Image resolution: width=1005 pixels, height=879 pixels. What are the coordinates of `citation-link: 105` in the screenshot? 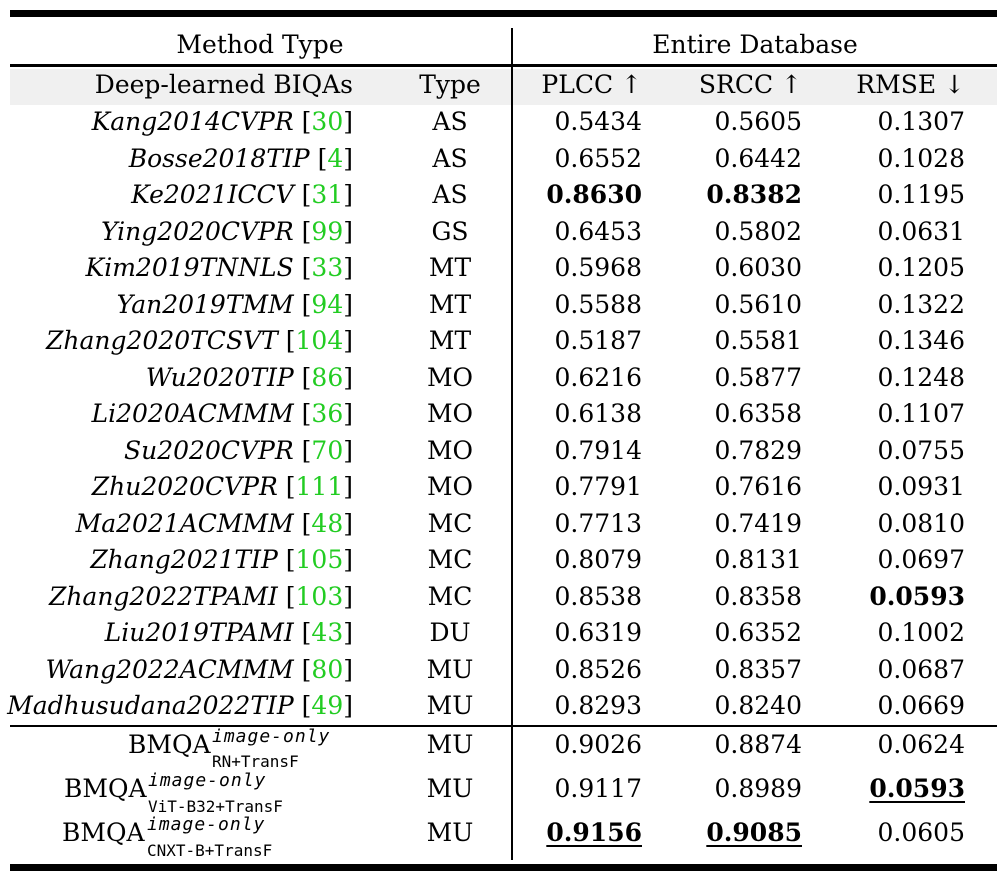 It's located at (319, 559).